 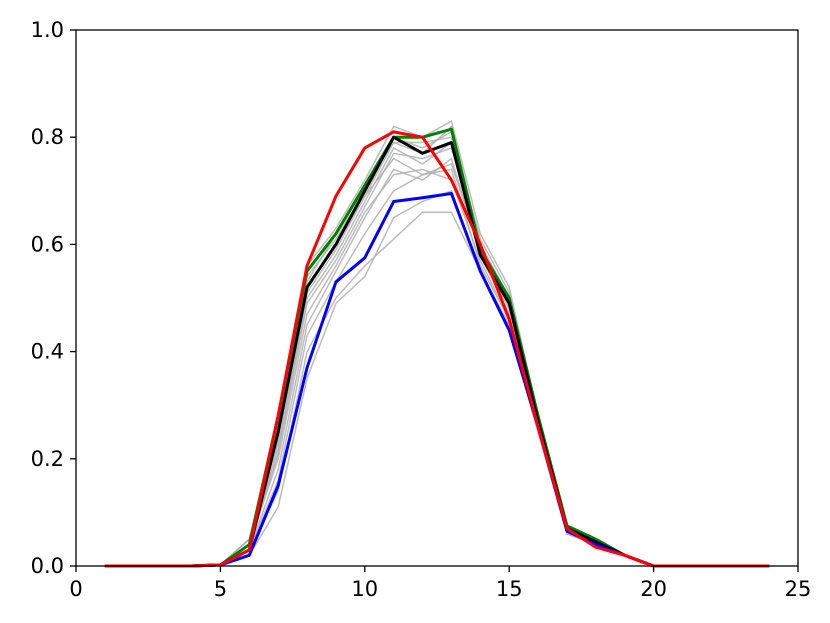 I want to click on y-tick-label: 0.4, so click(x=47, y=352).